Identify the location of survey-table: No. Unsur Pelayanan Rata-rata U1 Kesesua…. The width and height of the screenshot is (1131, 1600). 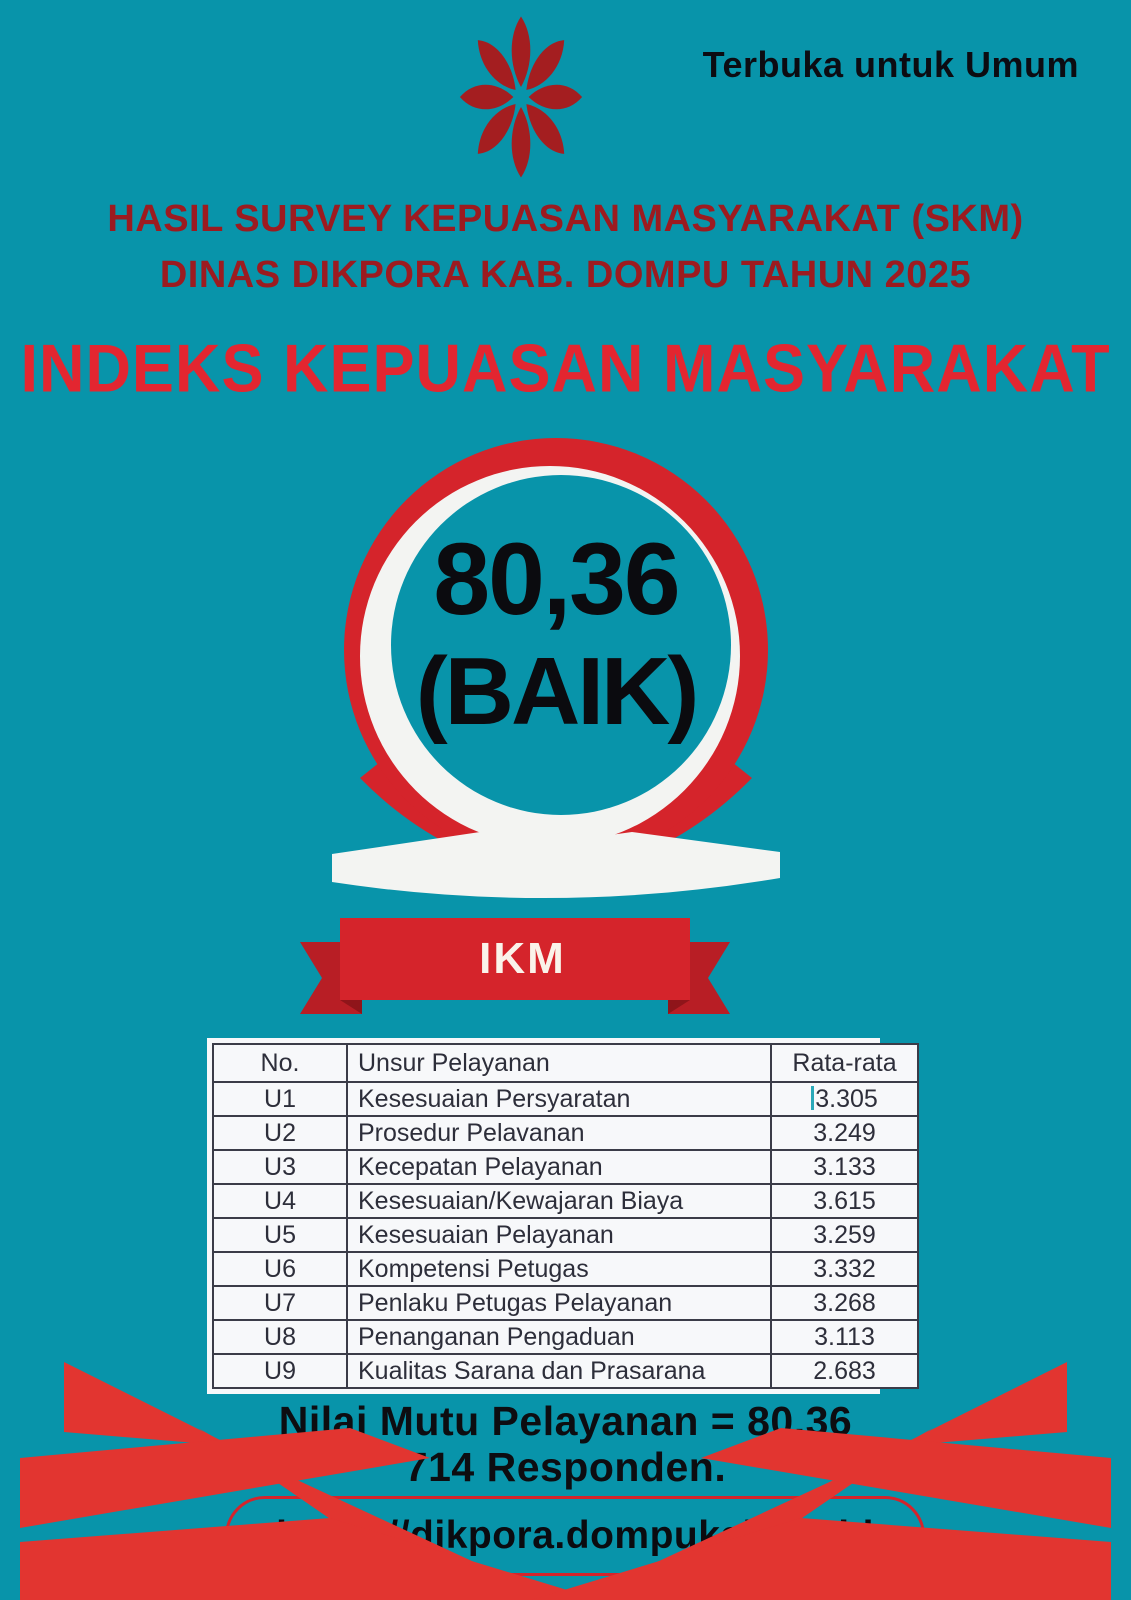
(565, 1216).